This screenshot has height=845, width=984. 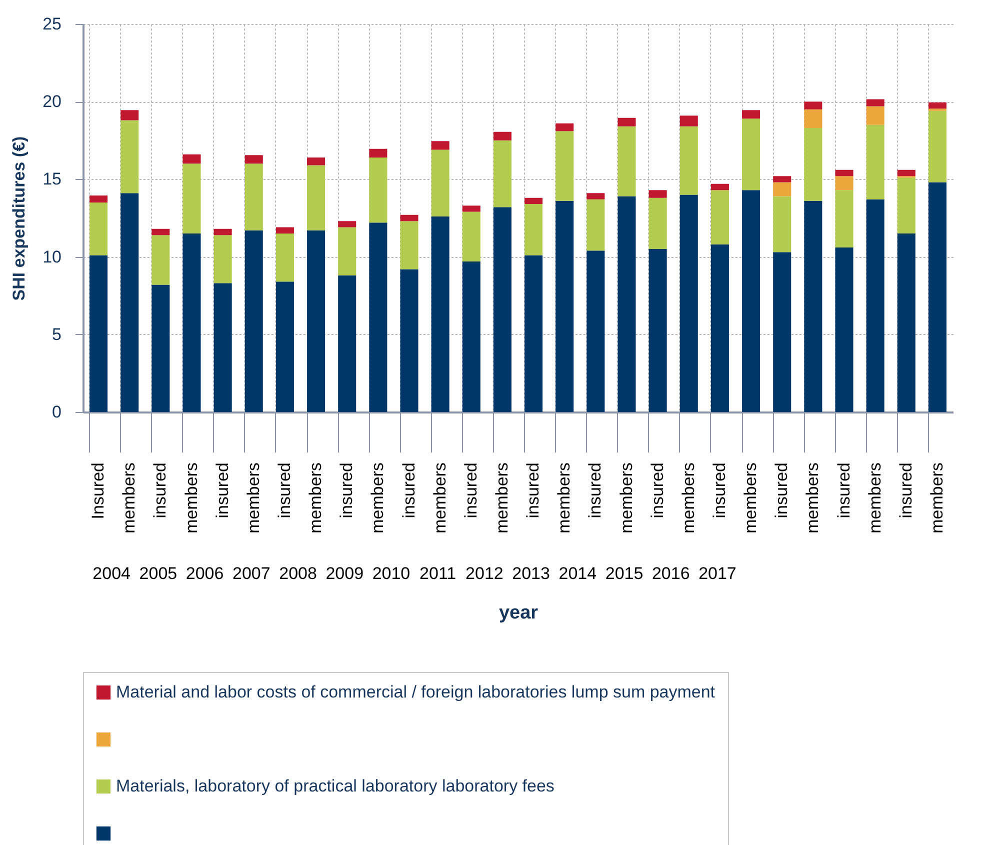 I want to click on legend-label: Material and labor costs of commercial / foreign laboratories lump sum payment, so click(x=416, y=692).